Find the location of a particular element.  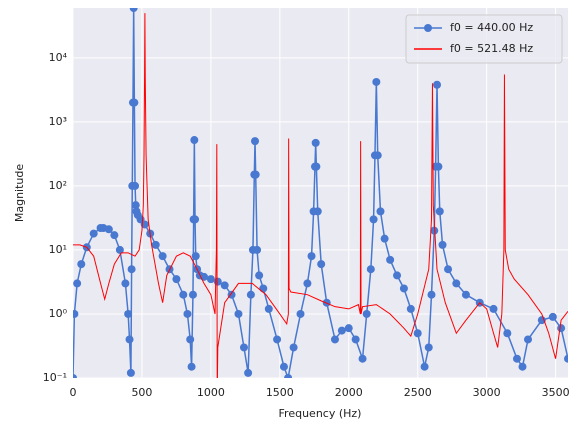

x-tick-label: 1500 is located at coordinates (280, 392).